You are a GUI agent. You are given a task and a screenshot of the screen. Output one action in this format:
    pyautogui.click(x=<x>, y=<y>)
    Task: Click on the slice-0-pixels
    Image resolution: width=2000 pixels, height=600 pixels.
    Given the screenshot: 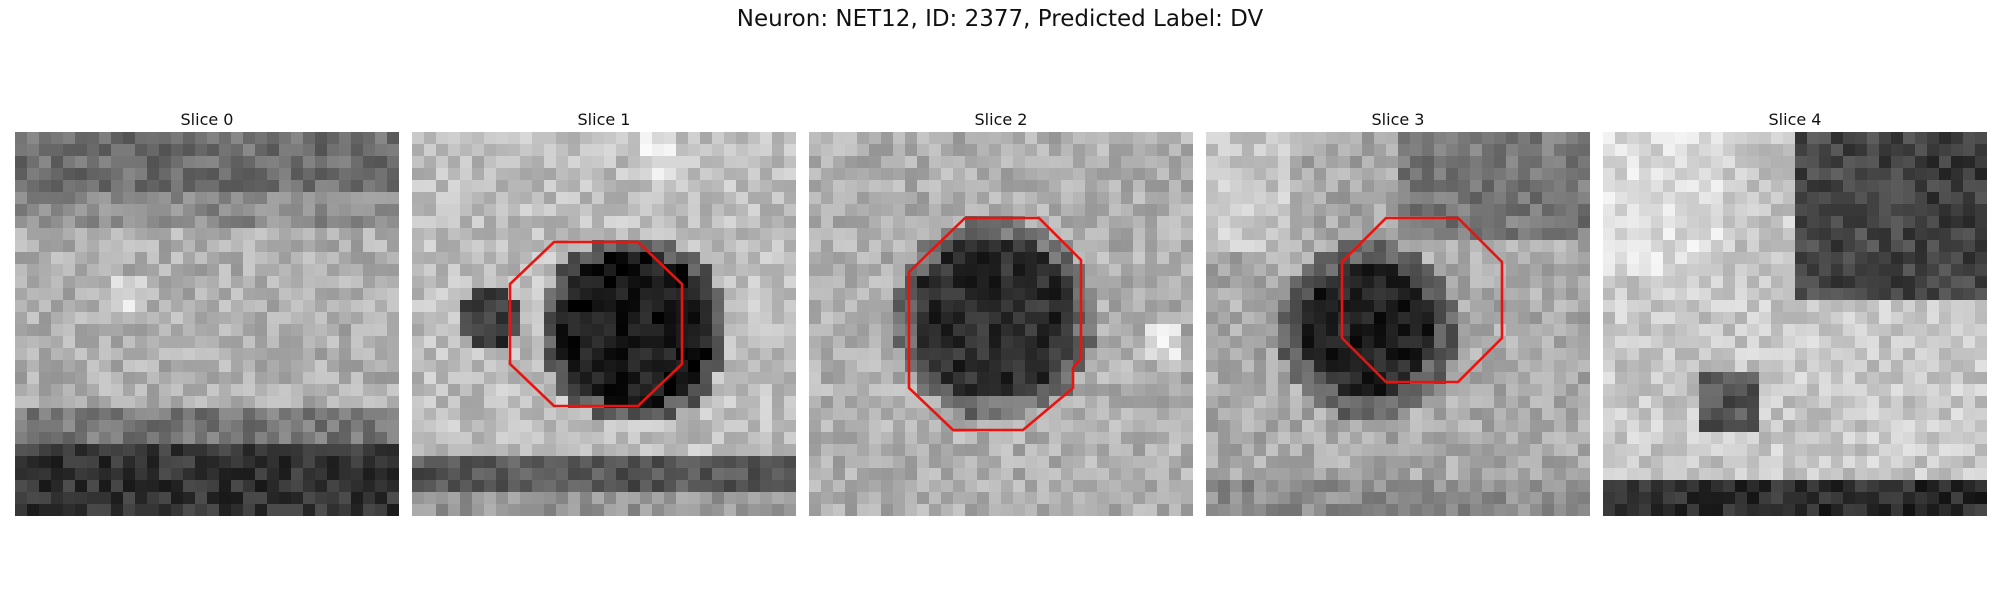 What is the action you would take?
    pyautogui.click(x=207, y=324)
    